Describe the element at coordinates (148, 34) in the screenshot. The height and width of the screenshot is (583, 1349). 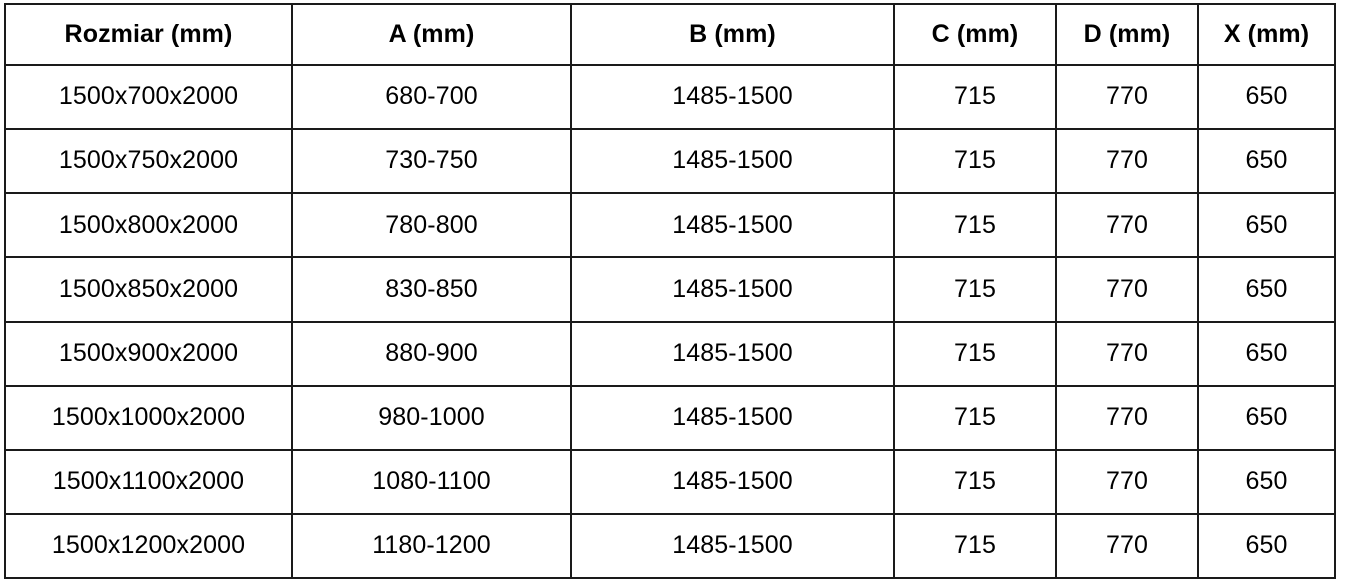
I see `column-header-size: Rozmiar (mm)` at that location.